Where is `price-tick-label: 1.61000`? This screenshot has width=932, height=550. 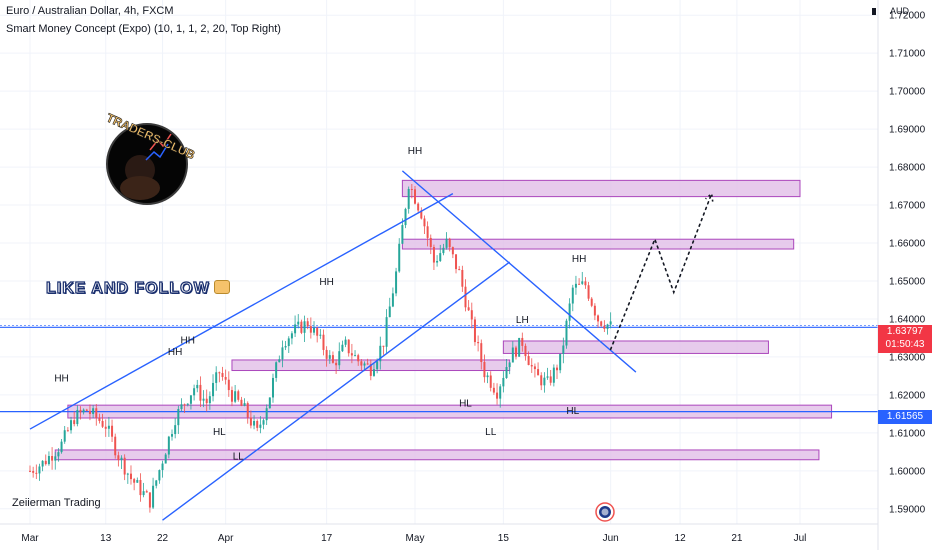
price-tick-label: 1.61000 is located at coordinates (907, 433).